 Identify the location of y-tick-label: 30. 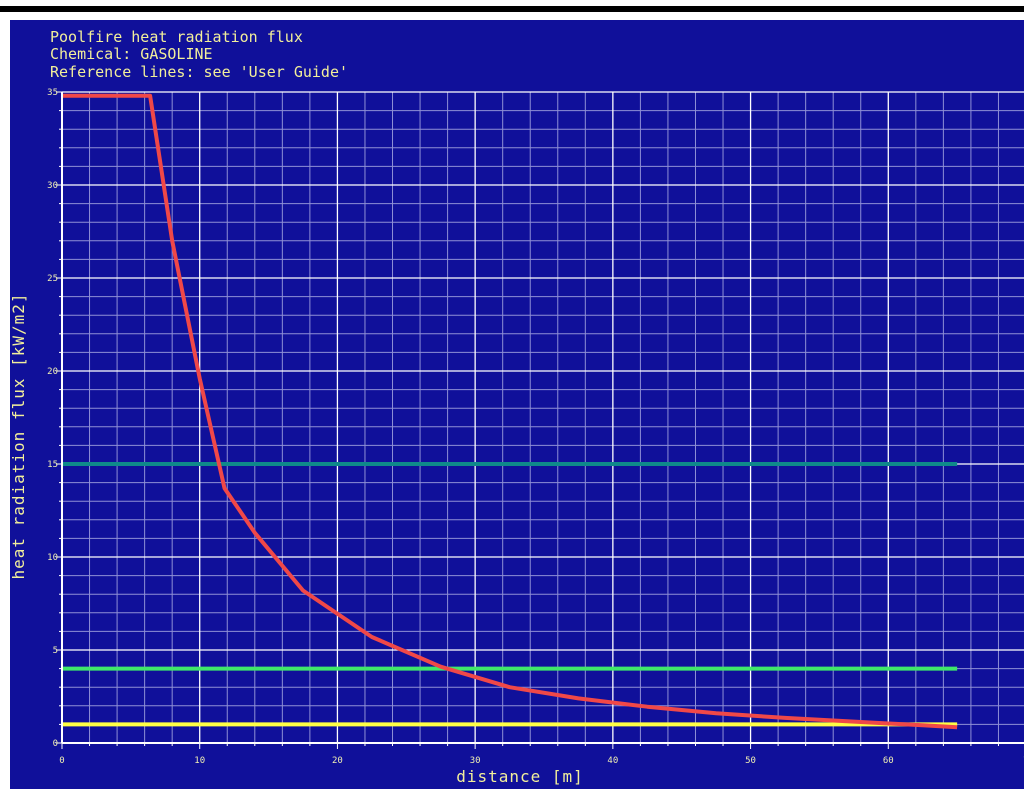
(52, 186).